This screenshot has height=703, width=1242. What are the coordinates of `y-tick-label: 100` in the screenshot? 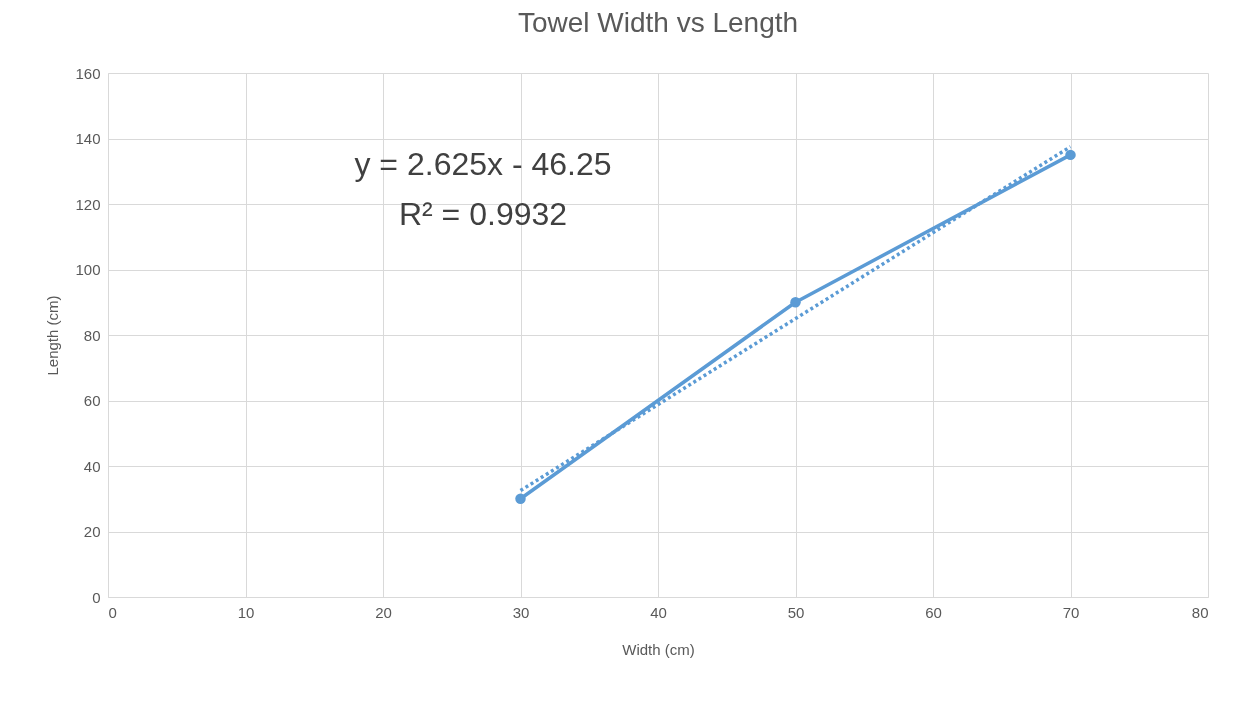 It's located at (88, 269).